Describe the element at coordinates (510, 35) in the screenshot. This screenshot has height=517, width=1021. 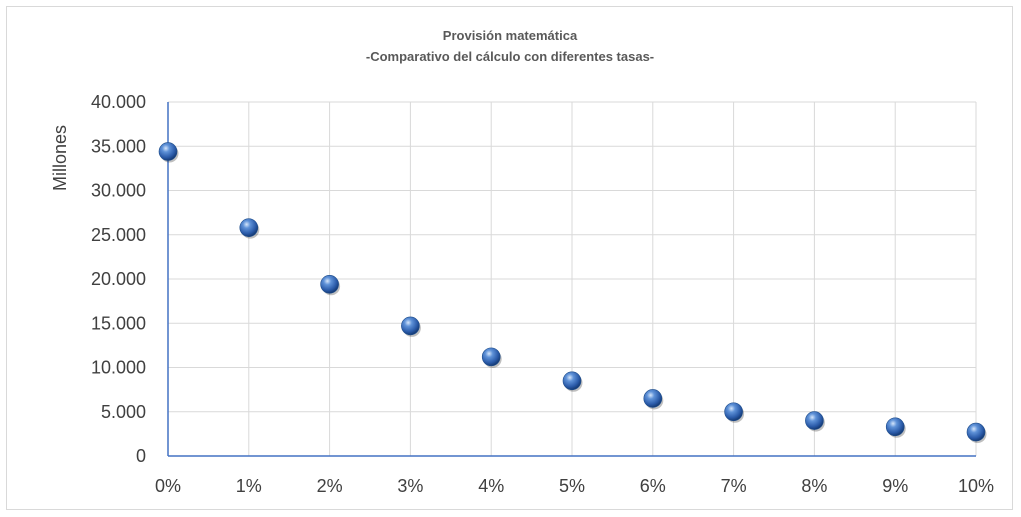
I see `chart-title: Provisión matemática` at that location.